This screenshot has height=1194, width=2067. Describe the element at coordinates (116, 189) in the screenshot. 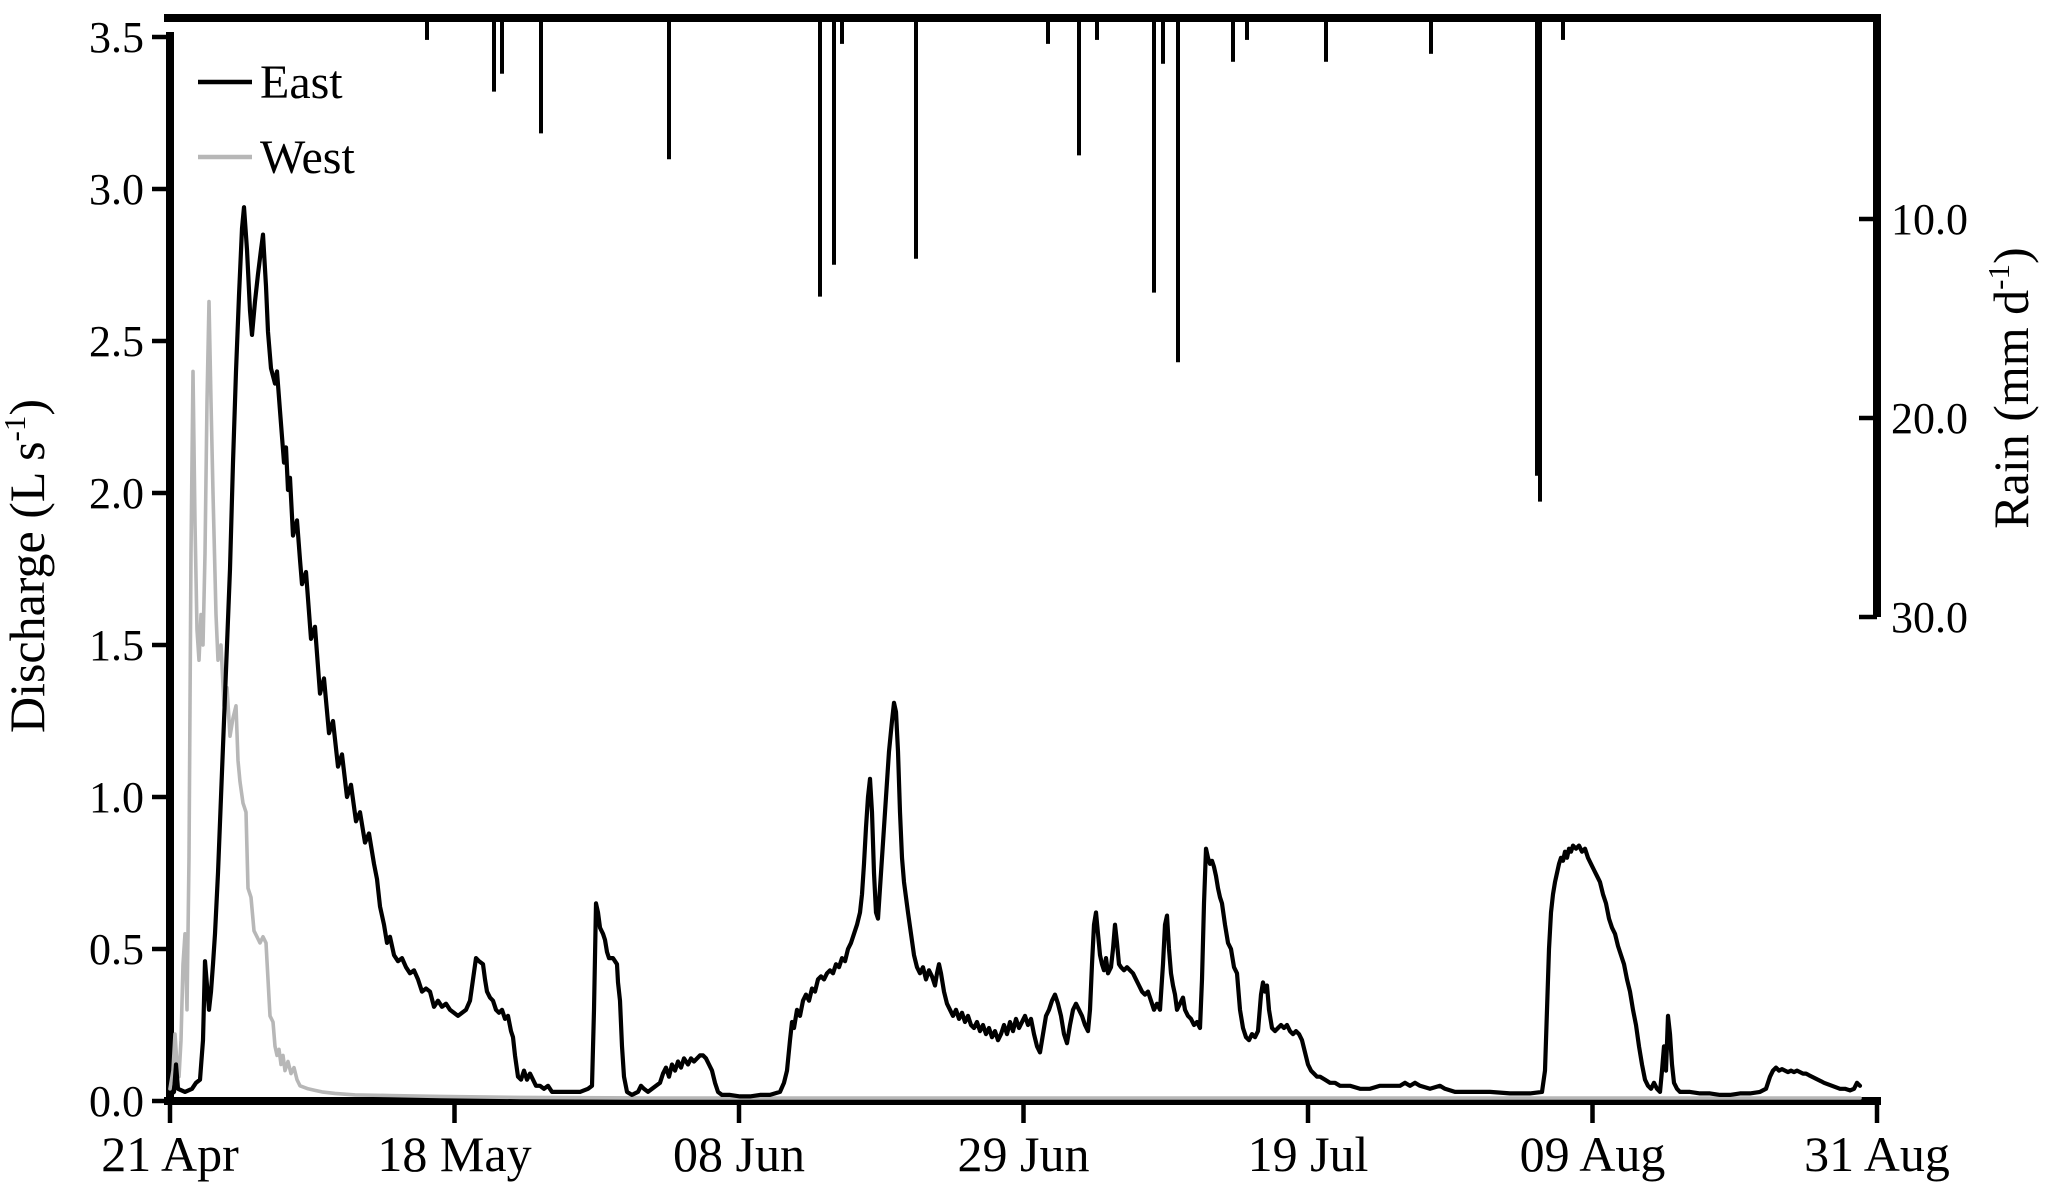

I see `discharge-tick-label: 3.0` at that location.